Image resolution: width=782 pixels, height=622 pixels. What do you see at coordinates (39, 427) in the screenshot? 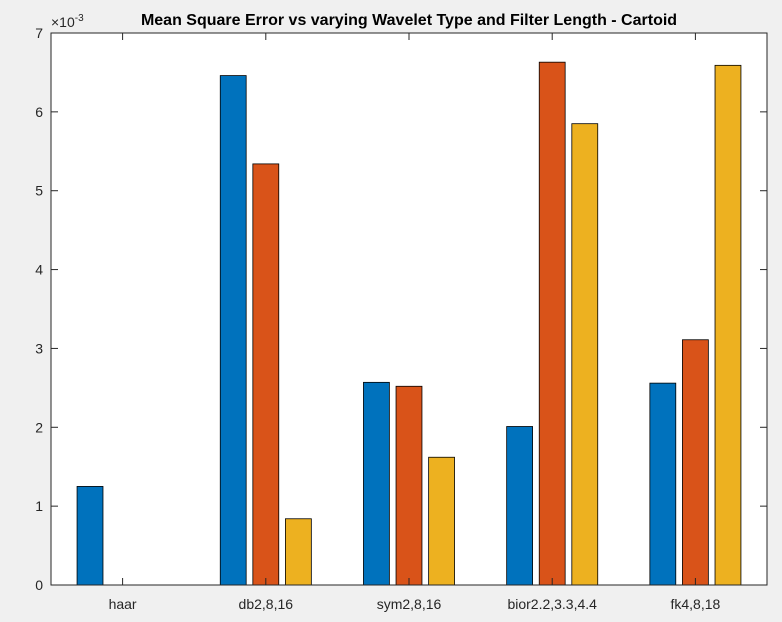
I see `y-tick-label: 2` at bounding box center [39, 427].